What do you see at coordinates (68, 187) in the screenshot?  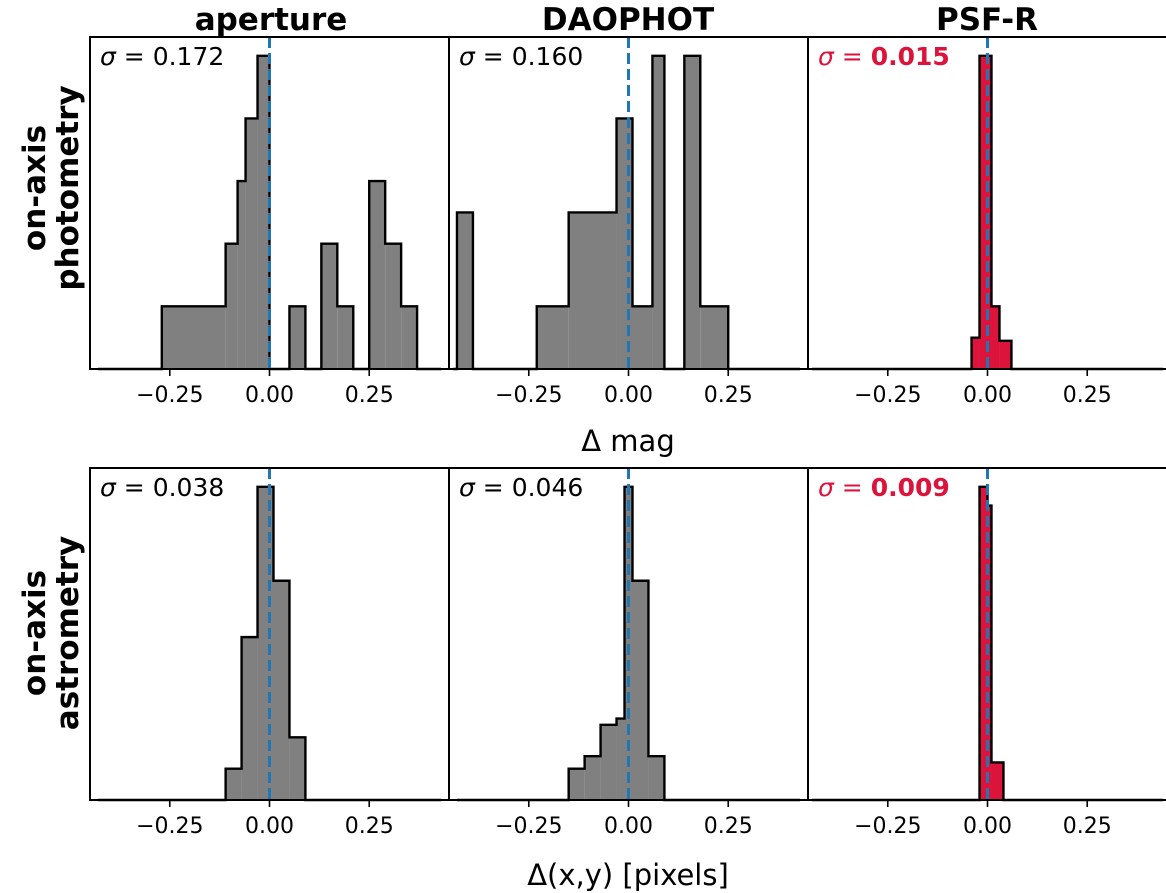 I see `row-label-photometry-line2: photometry` at bounding box center [68, 187].